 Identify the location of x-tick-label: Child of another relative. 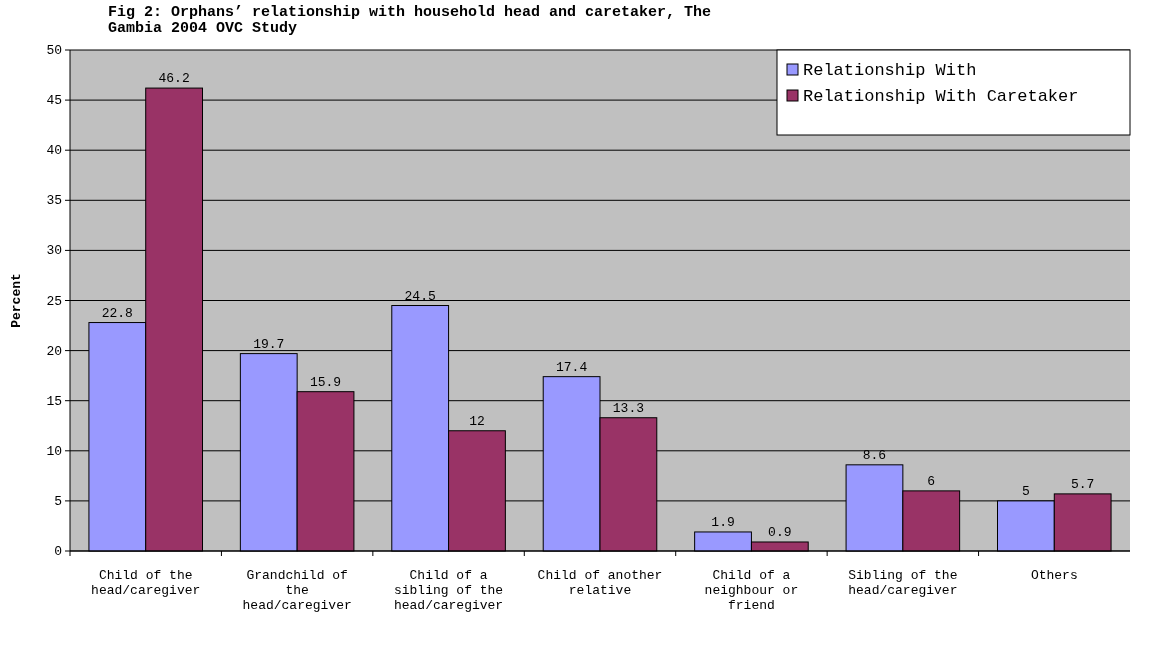
(600, 583).